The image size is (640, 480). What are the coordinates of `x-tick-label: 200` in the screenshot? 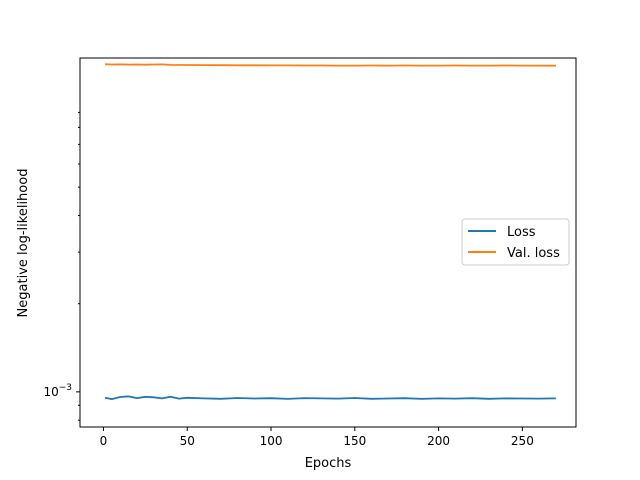 It's located at (438, 441).